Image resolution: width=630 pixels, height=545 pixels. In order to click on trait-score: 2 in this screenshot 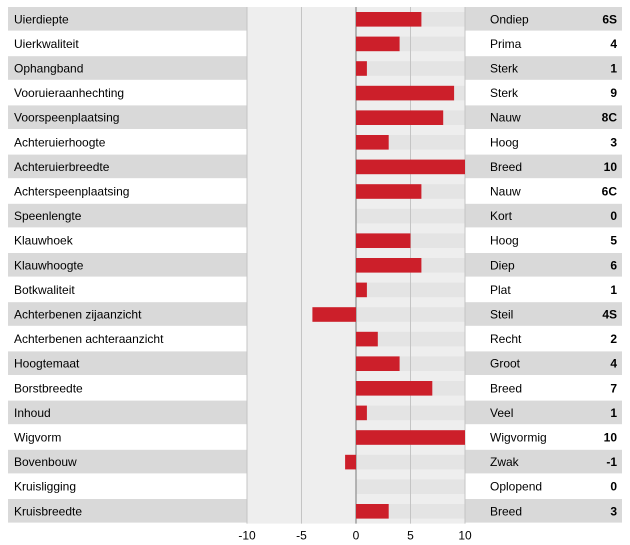, I will do `click(613, 339)`.